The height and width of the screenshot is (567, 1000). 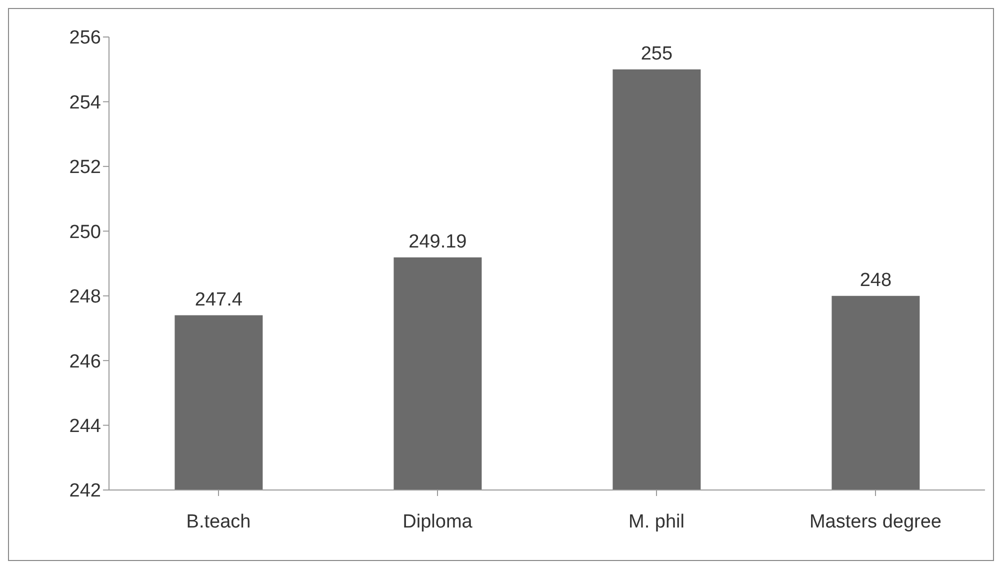 What do you see at coordinates (85, 103) in the screenshot?
I see `y-tick-label: 254` at bounding box center [85, 103].